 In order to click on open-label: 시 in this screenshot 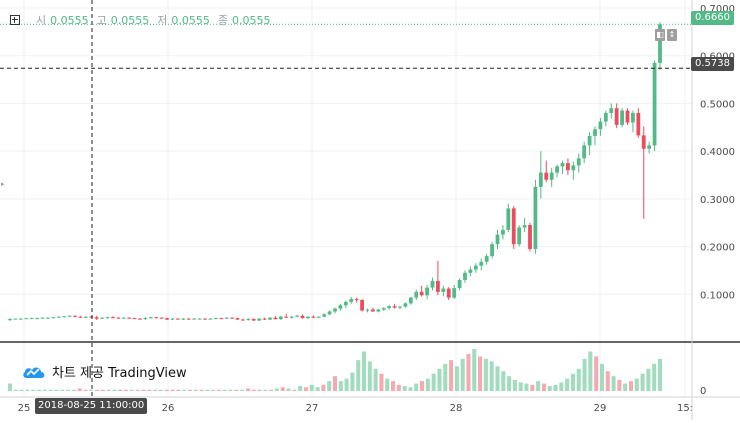, I will do `click(41, 20)`.